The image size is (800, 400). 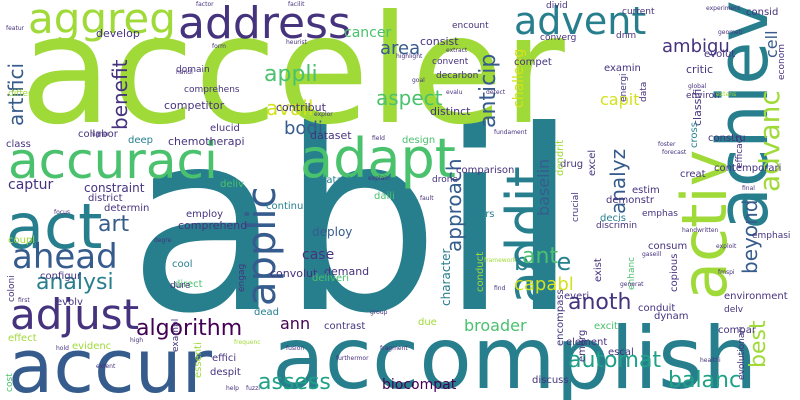 What do you see at coordinates (10, 382) in the screenshot?
I see `word-exampl: cost` at bounding box center [10, 382].